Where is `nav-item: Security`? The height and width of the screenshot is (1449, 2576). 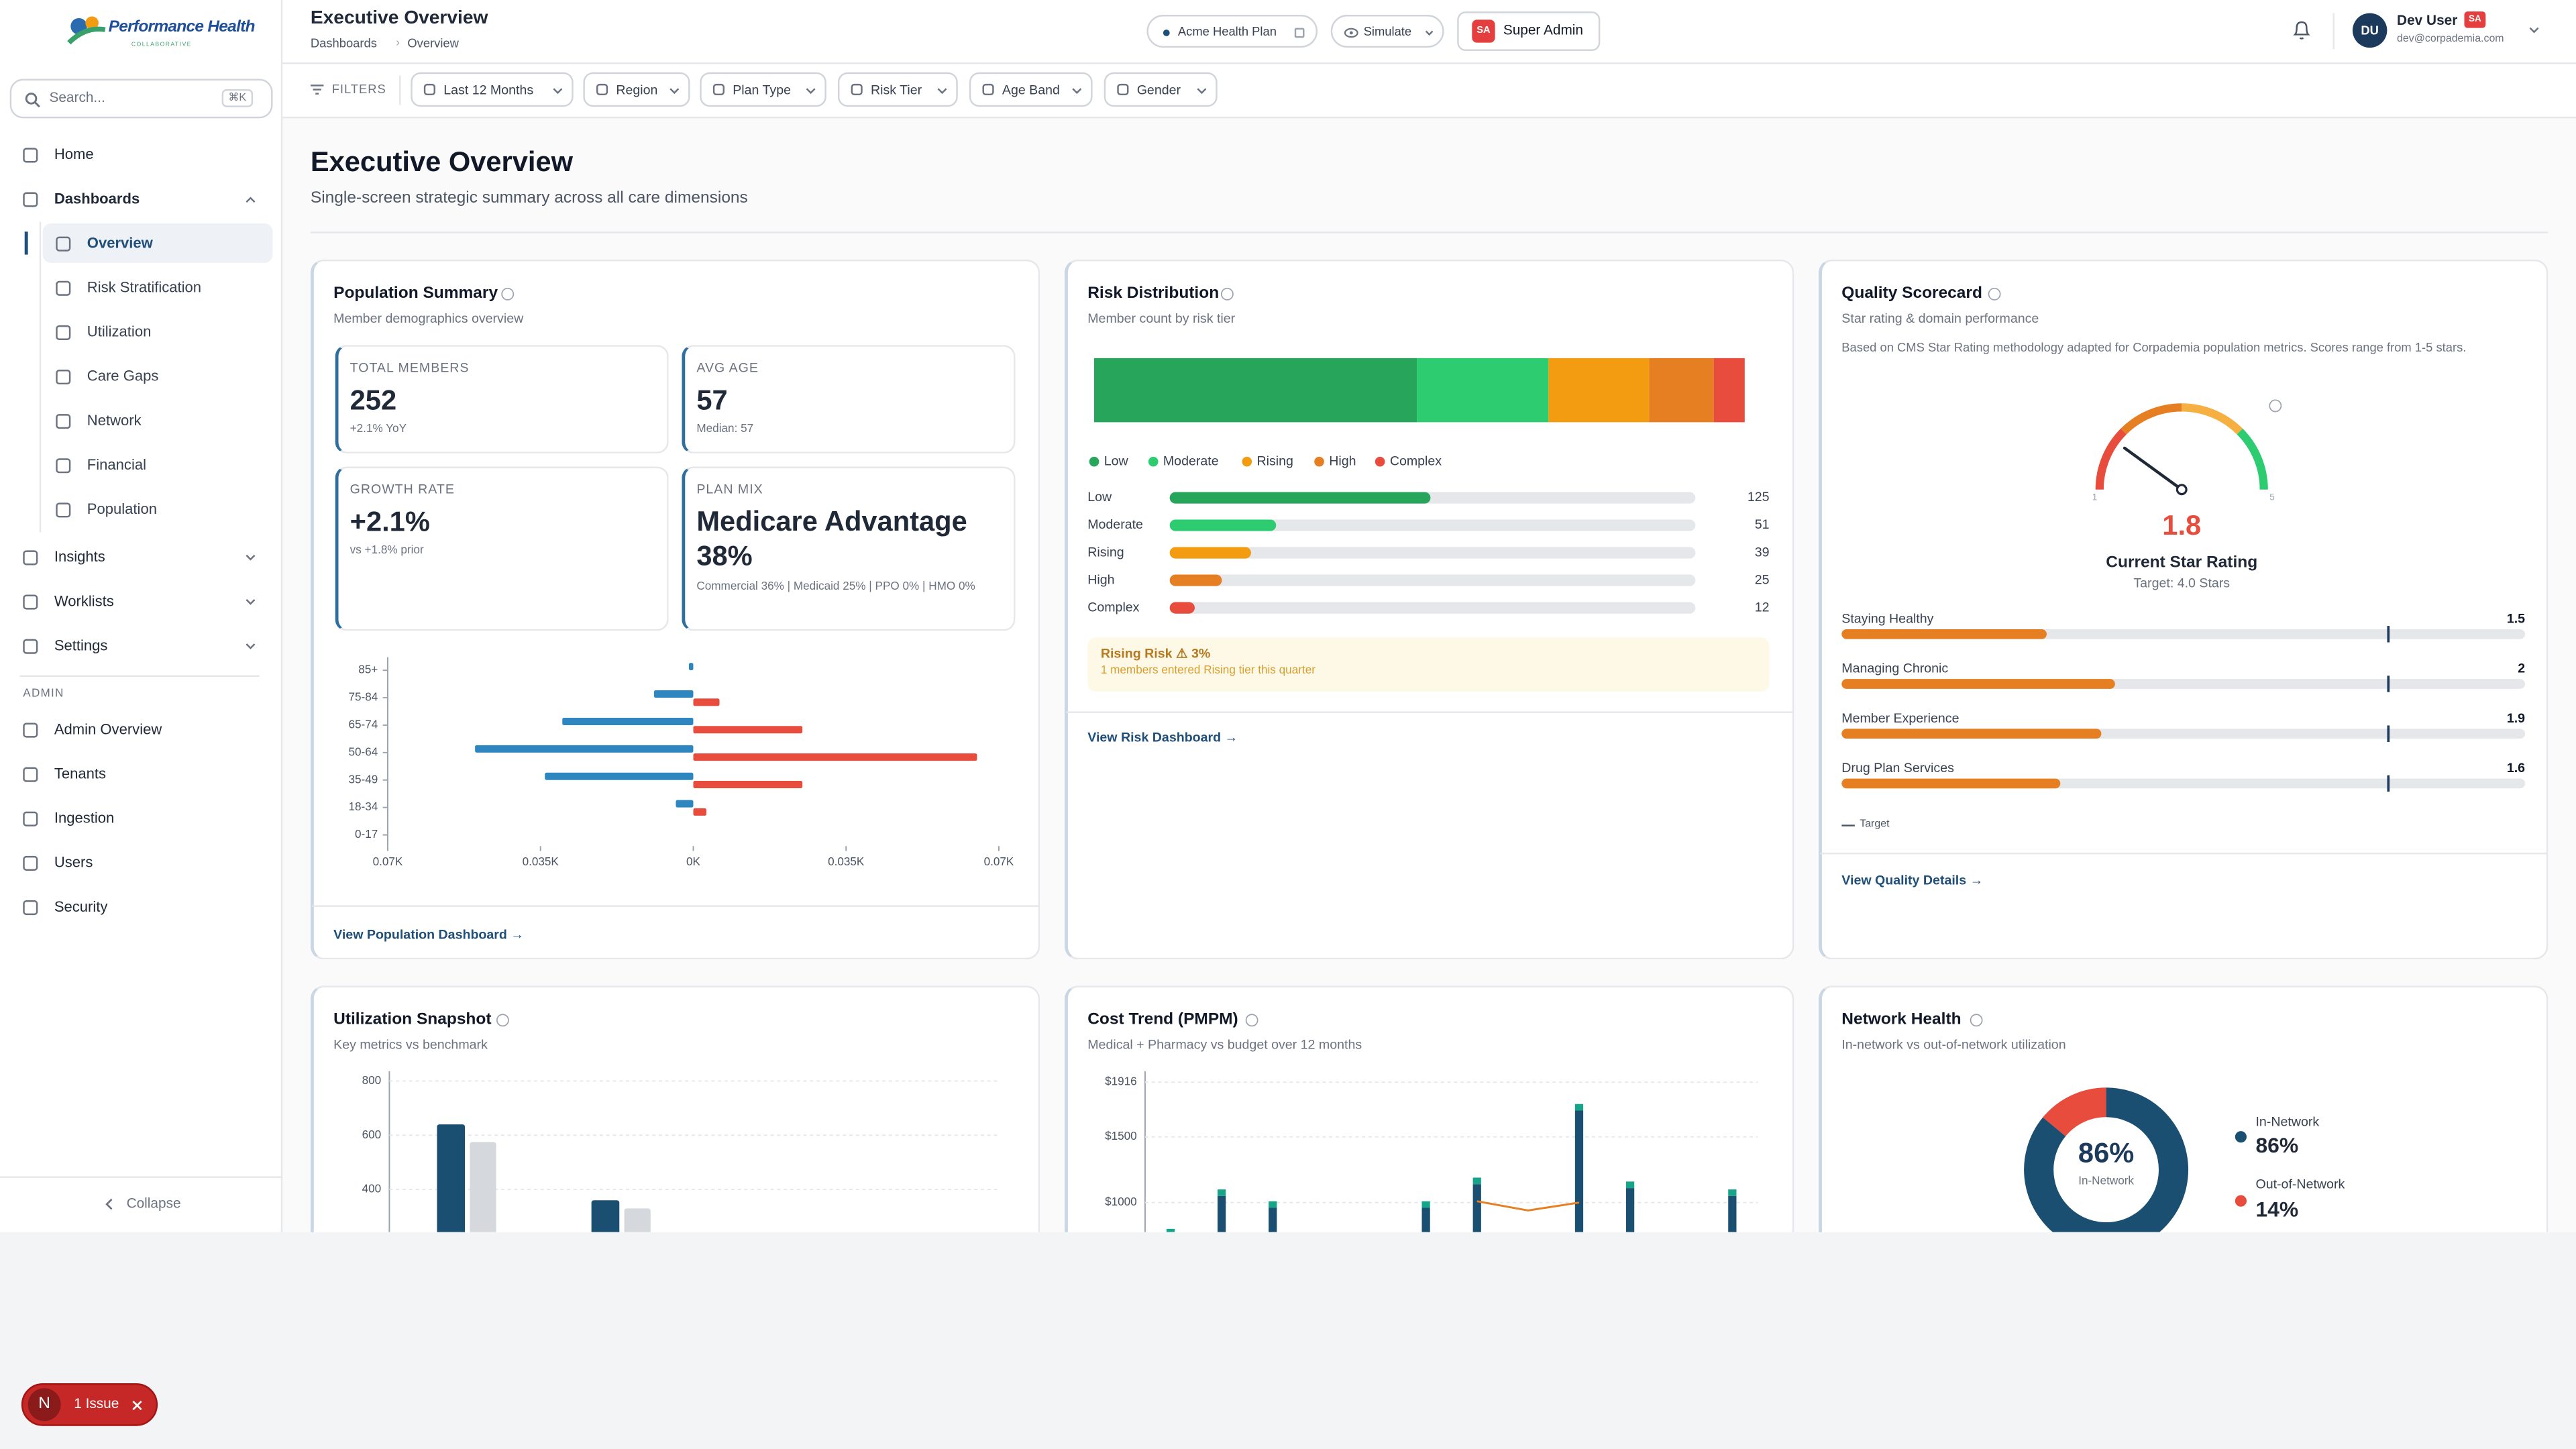 nav-item: Security is located at coordinates (81, 906).